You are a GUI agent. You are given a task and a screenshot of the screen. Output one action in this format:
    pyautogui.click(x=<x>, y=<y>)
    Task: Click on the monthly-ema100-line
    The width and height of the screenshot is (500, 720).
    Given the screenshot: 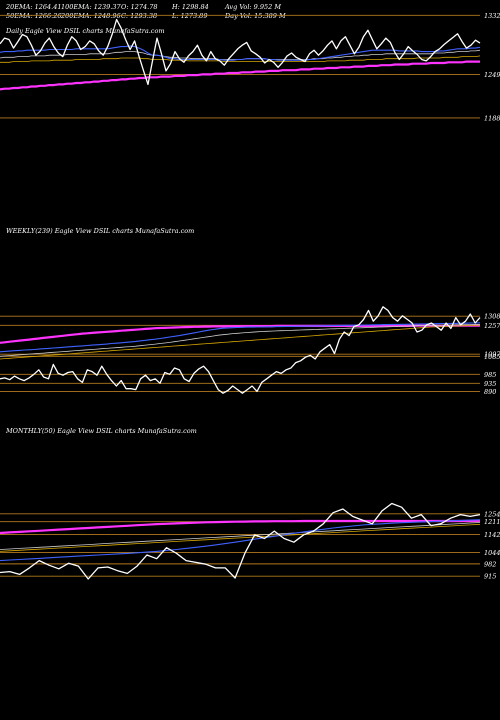 What is the action you would take?
    pyautogui.click(x=240, y=537)
    